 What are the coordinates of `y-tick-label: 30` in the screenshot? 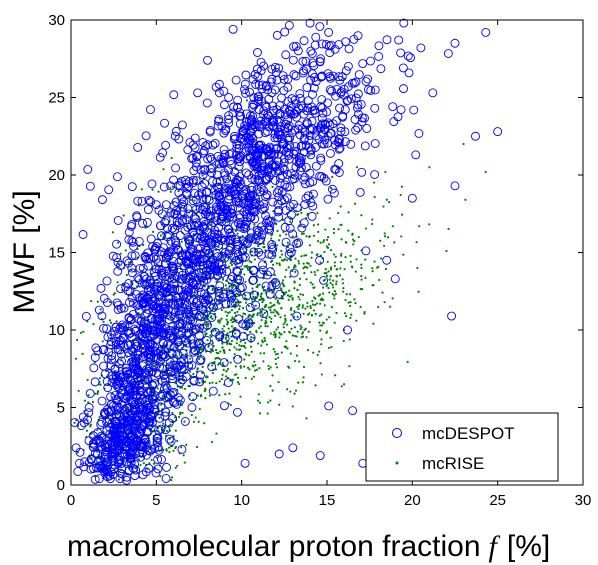 It's located at (56, 20).